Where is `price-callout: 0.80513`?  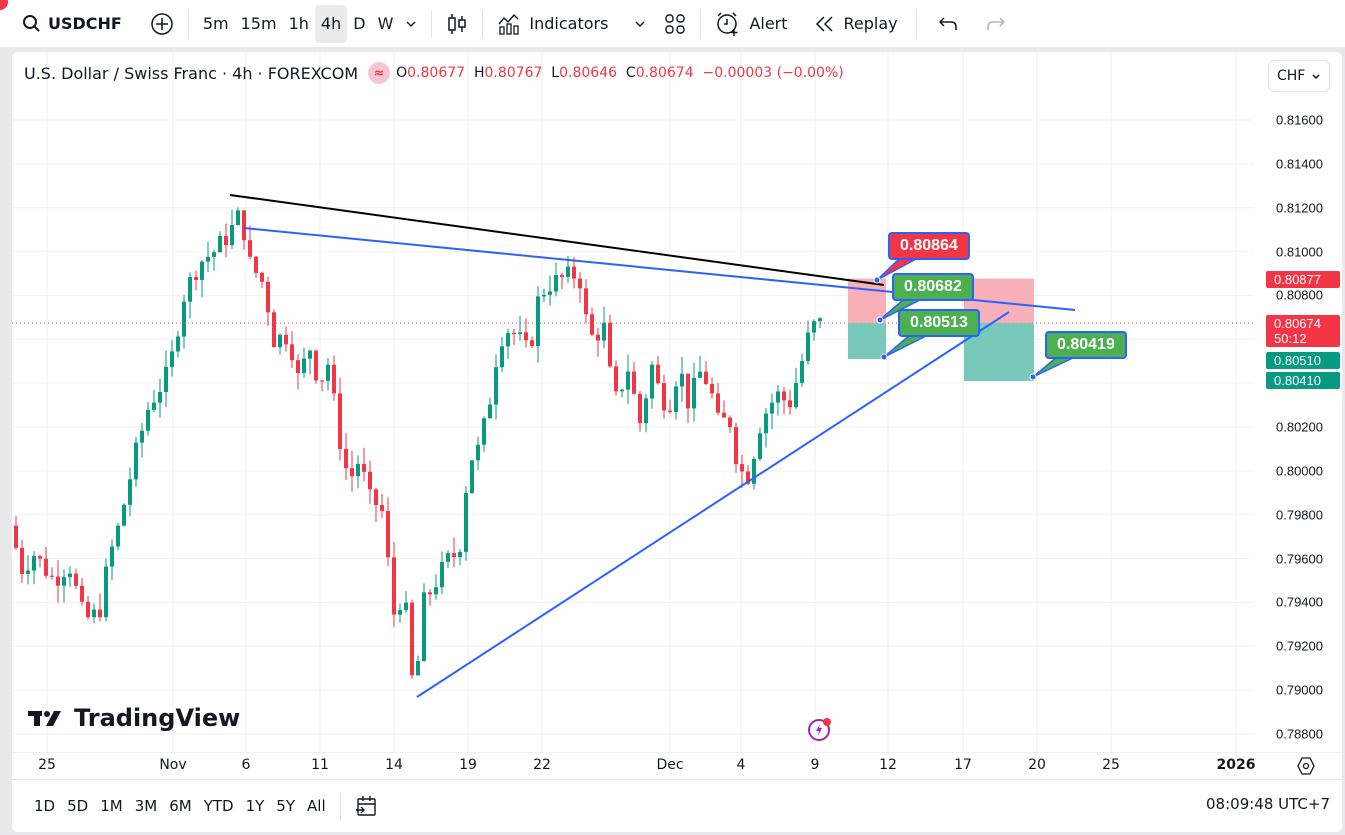 price-callout: 0.80513 is located at coordinates (939, 323).